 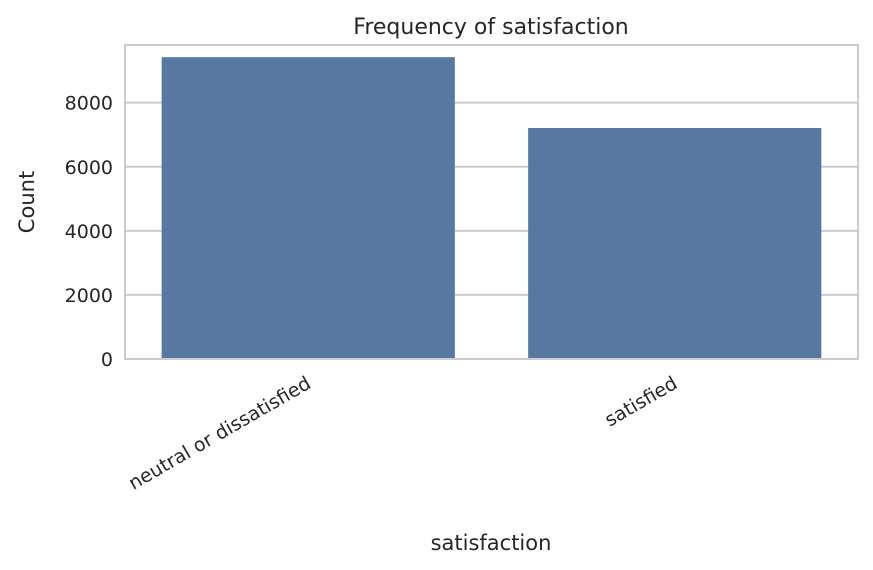 What do you see at coordinates (403, 433) in the screenshot?
I see `x-tick-labels: neutral or dissatisfied satisfied` at bounding box center [403, 433].